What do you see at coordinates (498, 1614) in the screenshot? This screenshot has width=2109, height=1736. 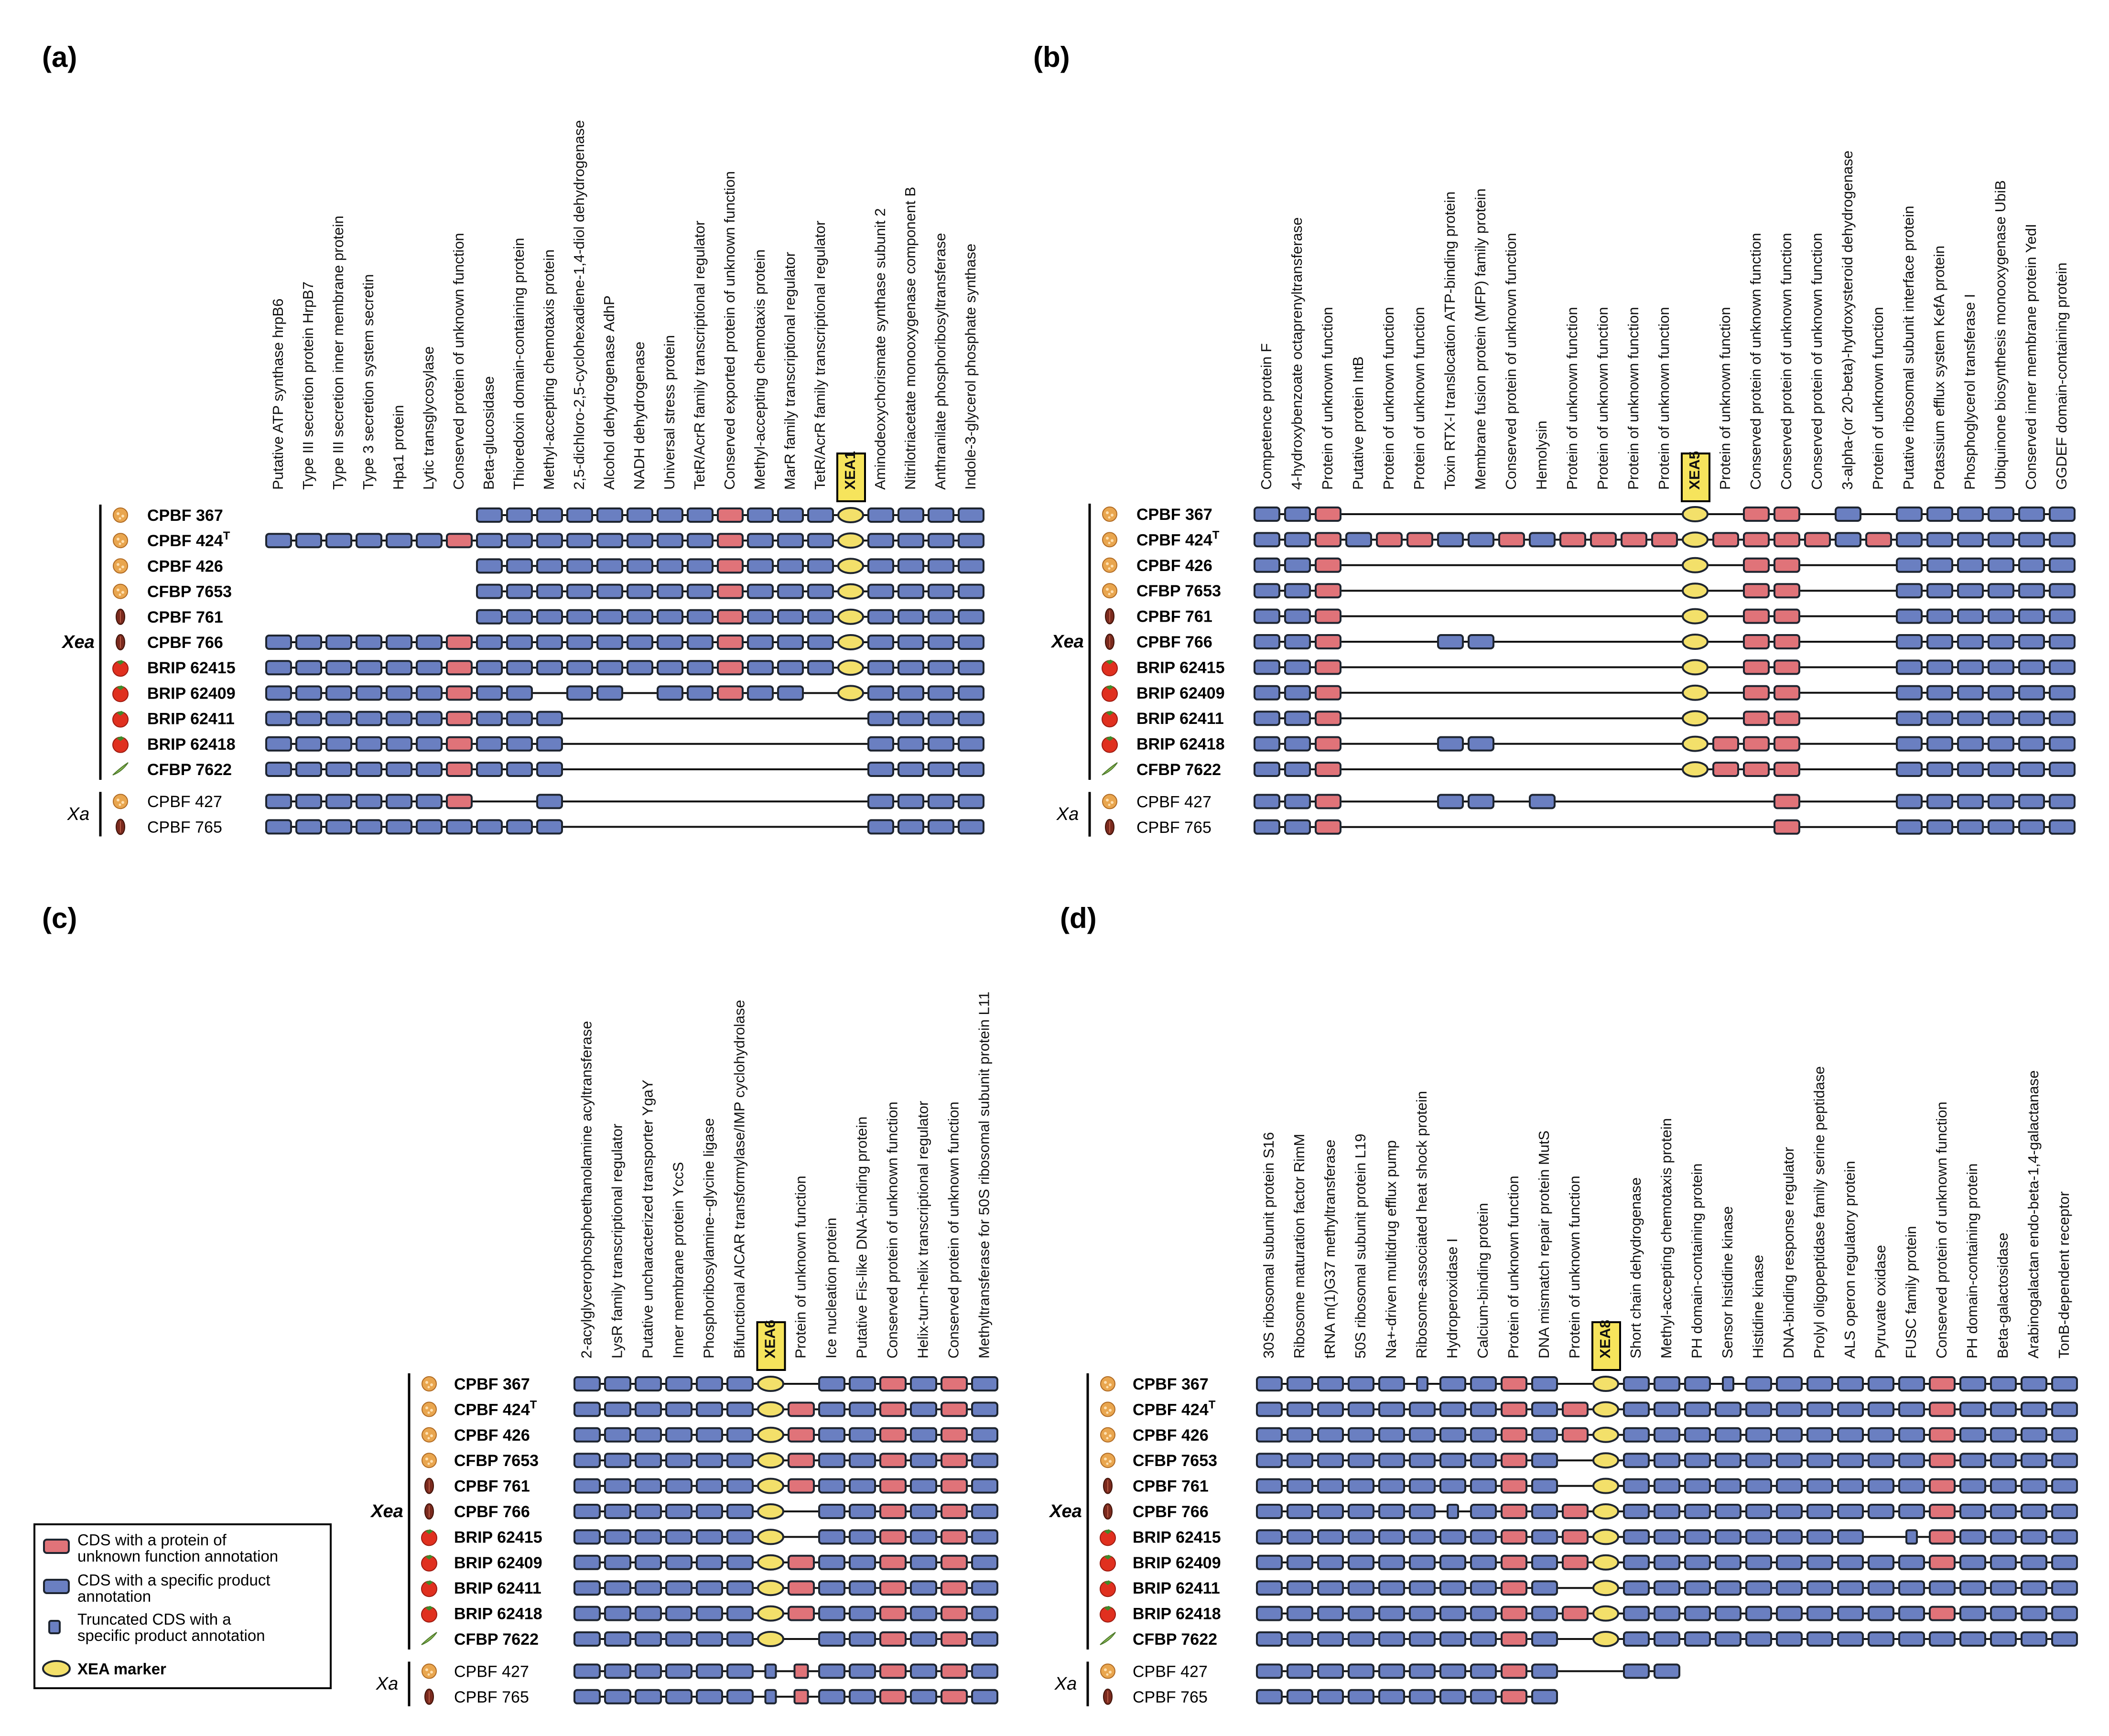 I see `strain-name-text: BRIP 62418` at bounding box center [498, 1614].